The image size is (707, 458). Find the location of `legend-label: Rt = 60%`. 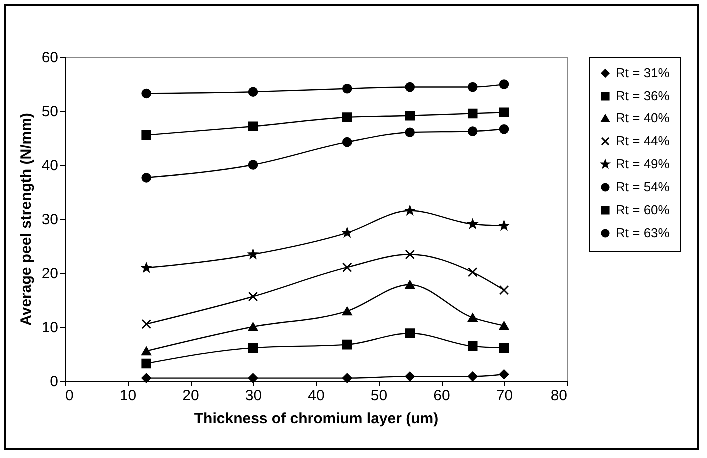

legend-label: Rt = 60% is located at coordinates (643, 210).